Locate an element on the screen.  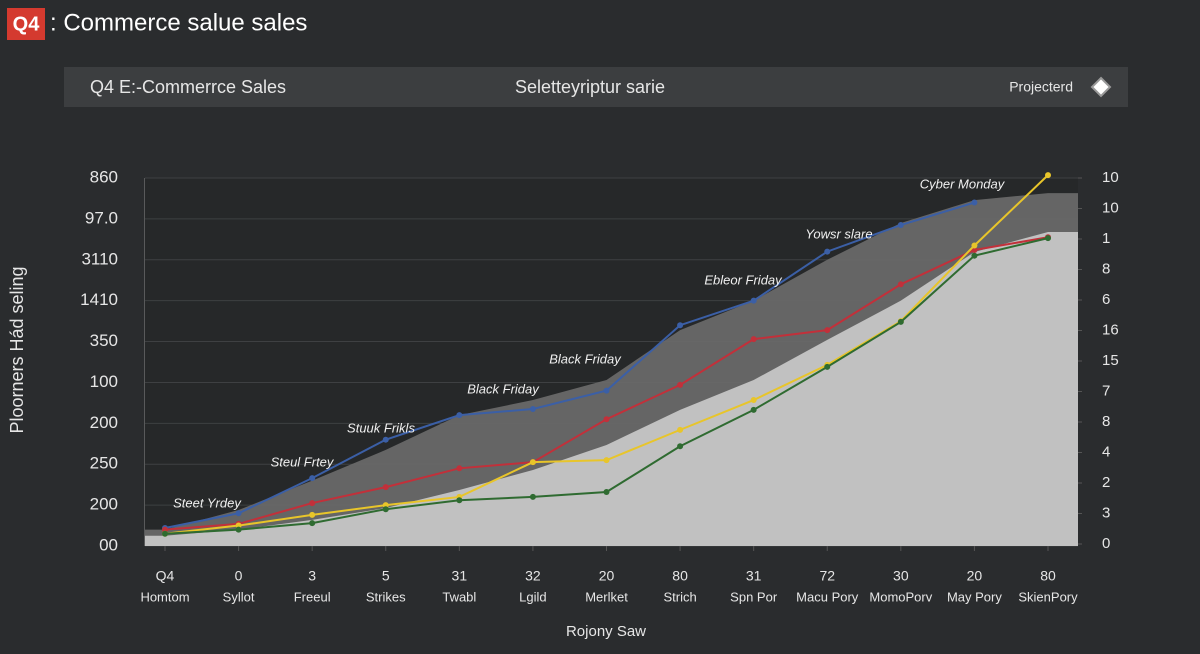
bar-right: Projecterd is located at coordinates (1041, 87).